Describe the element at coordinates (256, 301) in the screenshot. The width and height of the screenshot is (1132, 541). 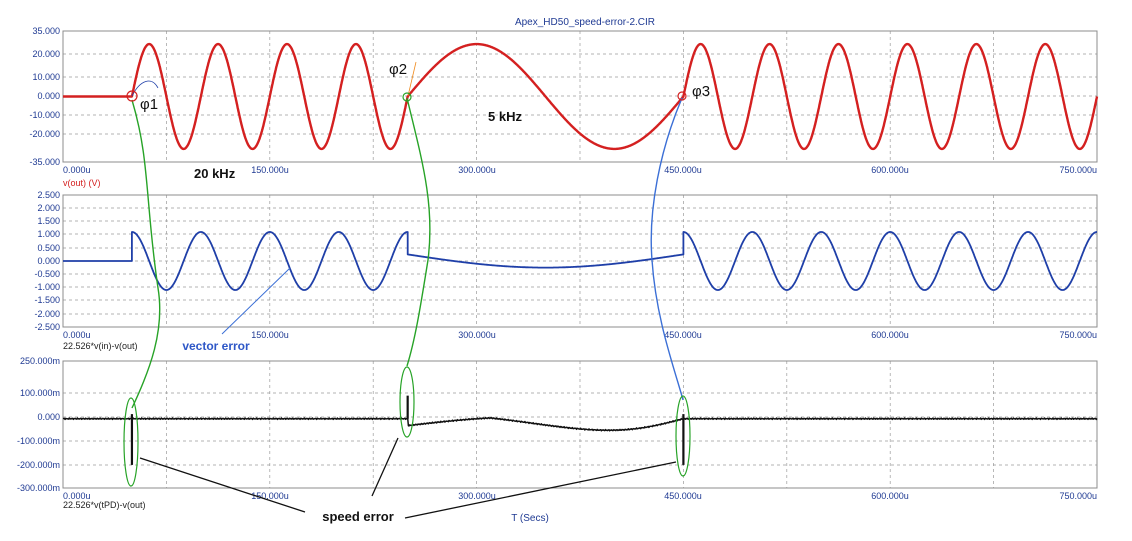
I see `vector-error-pointer` at that location.